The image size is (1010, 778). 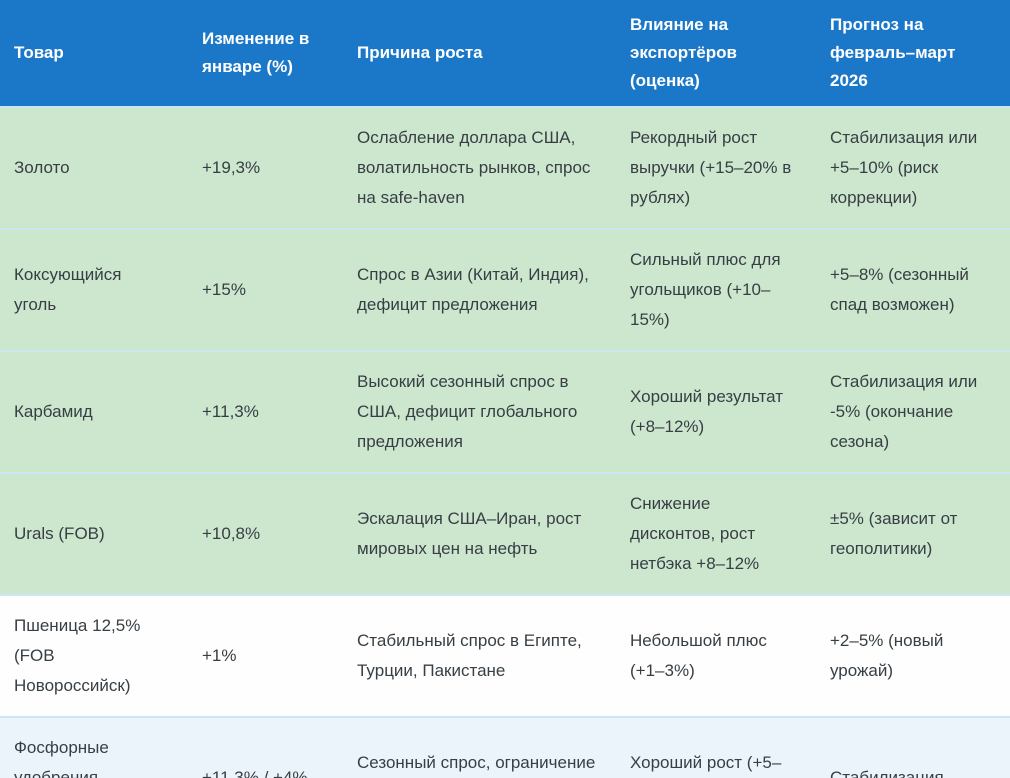 What do you see at coordinates (94, 289) in the screenshot?
I see `cell-product: Коксующийся уголь` at bounding box center [94, 289].